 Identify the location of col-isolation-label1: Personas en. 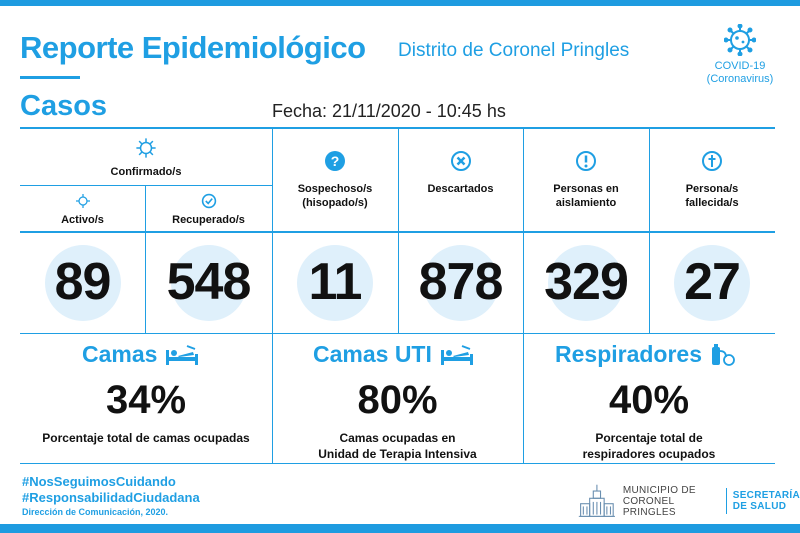
(586, 189).